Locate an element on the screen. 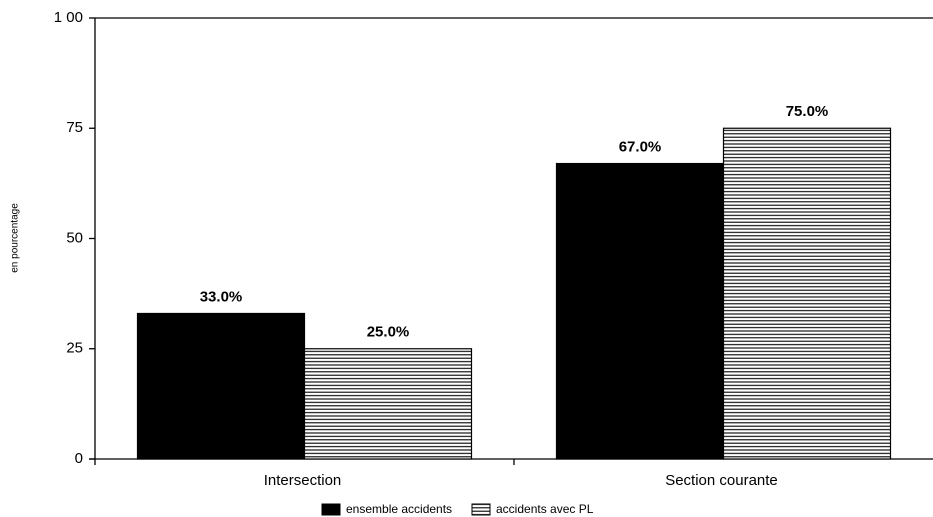 Image resolution: width=933 pixels, height=517 pixels. y-tick-label: 25 is located at coordinates (74, 348).